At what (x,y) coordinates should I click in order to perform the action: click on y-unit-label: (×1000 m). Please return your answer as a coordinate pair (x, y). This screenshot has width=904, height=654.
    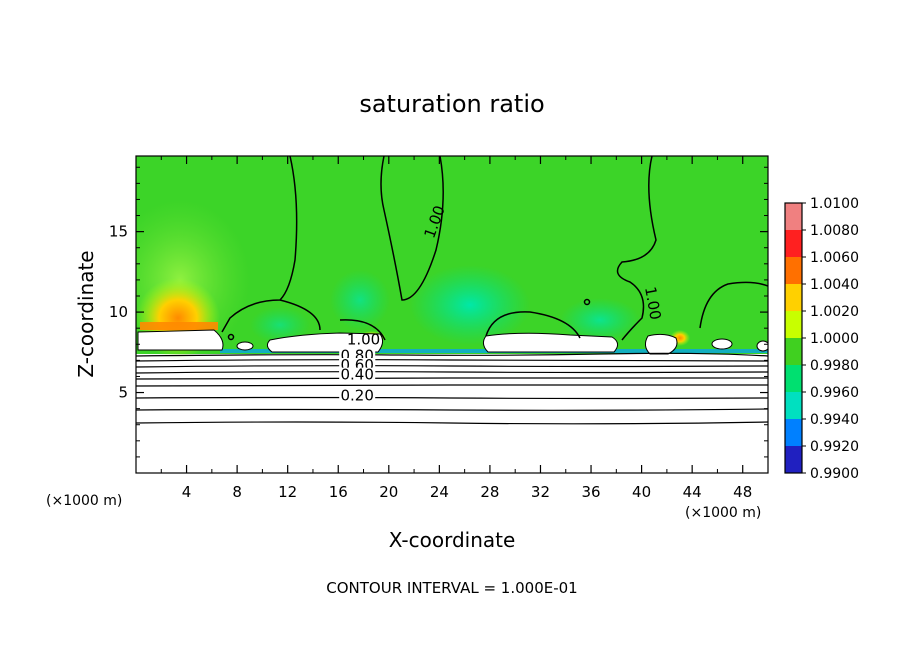
    Looking at the image, I should click on (84, 501).